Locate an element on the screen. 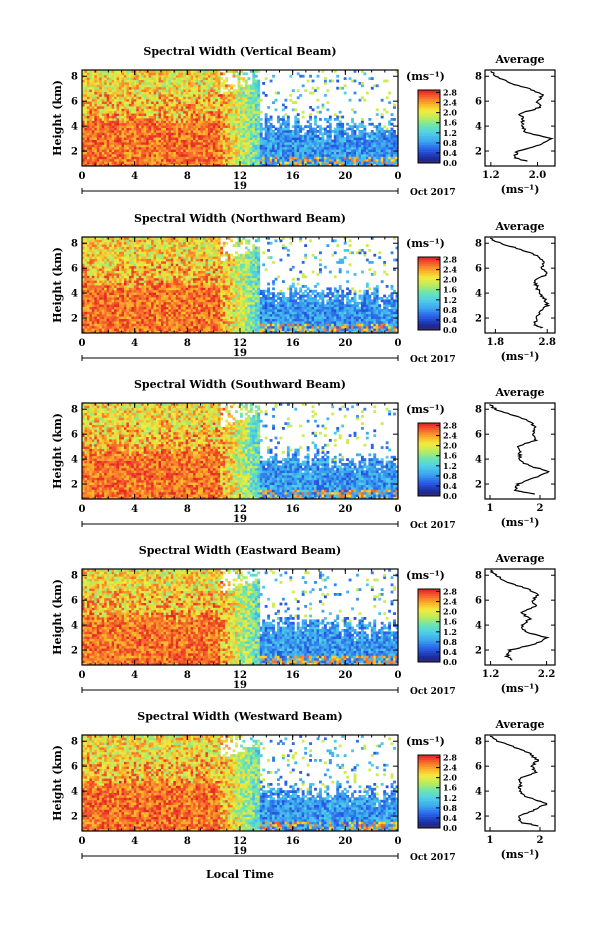 The image size is (616, 929). colorbar-band is located at coordinates (429, 146).